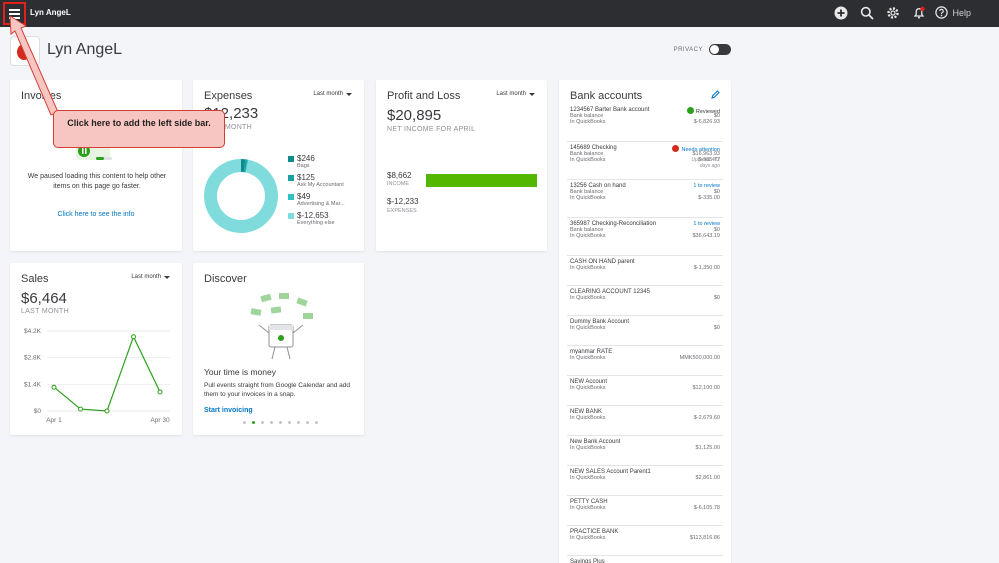 The width and height of the screenshot is (999, 563). Describe the element at coordinates (645, 325) in the screenshot. I see `bank-account-row: Dummy Bank Account In QuickBooks $0` at that location.